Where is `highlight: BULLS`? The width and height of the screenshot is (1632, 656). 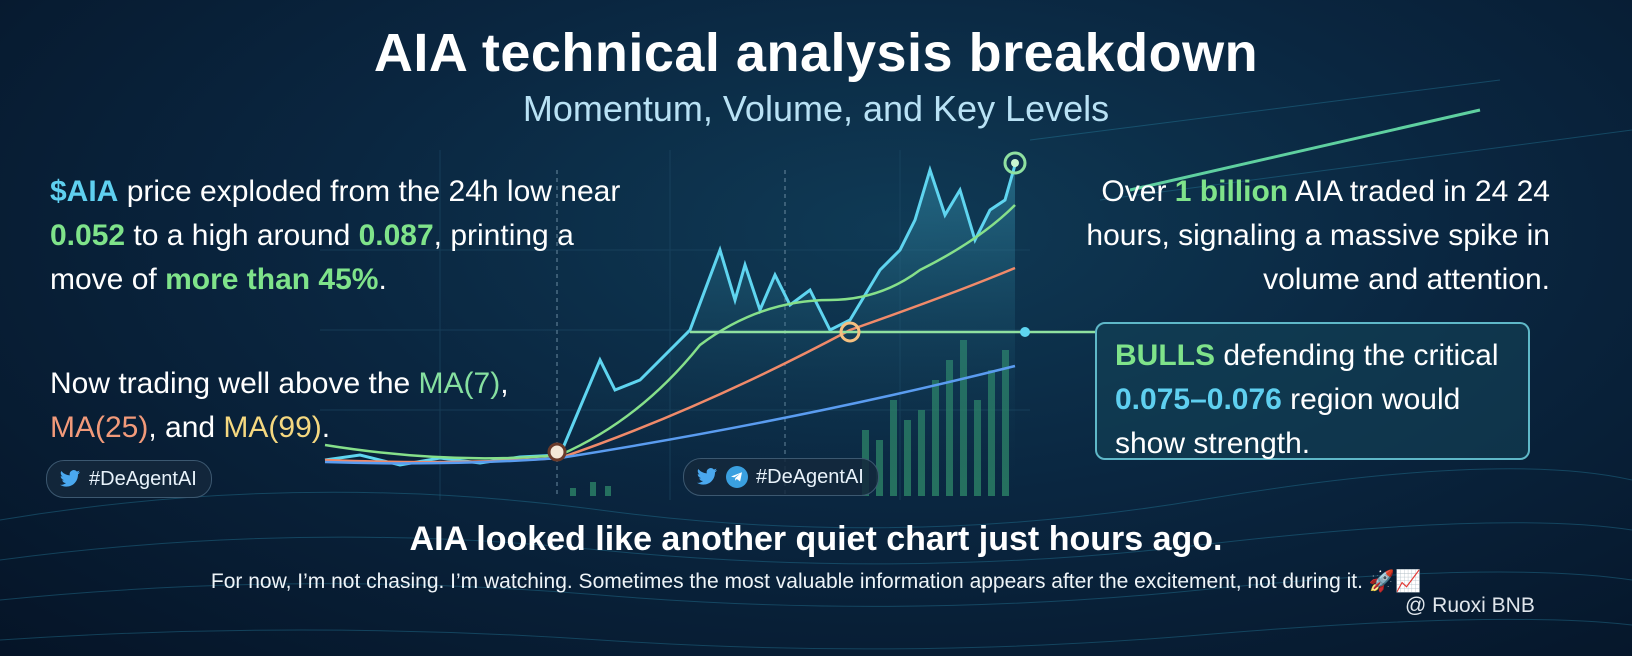 highlight: BULLS is located at coordinates (1165, 355).